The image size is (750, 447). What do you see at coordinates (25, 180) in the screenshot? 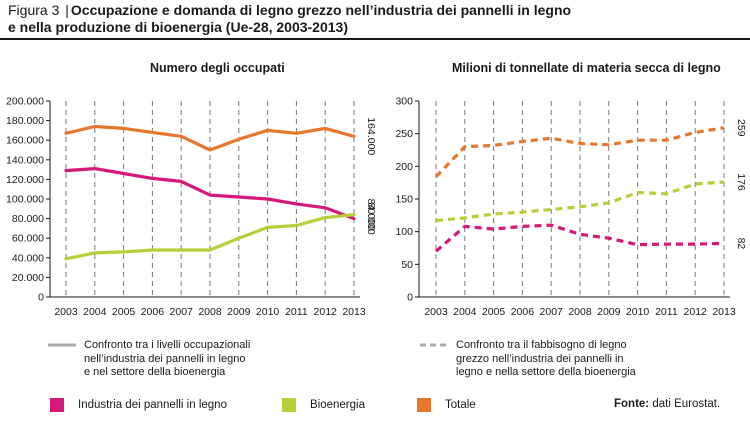
I see `left-y-tick-label: 120.000` at bounding box center [25, 180].